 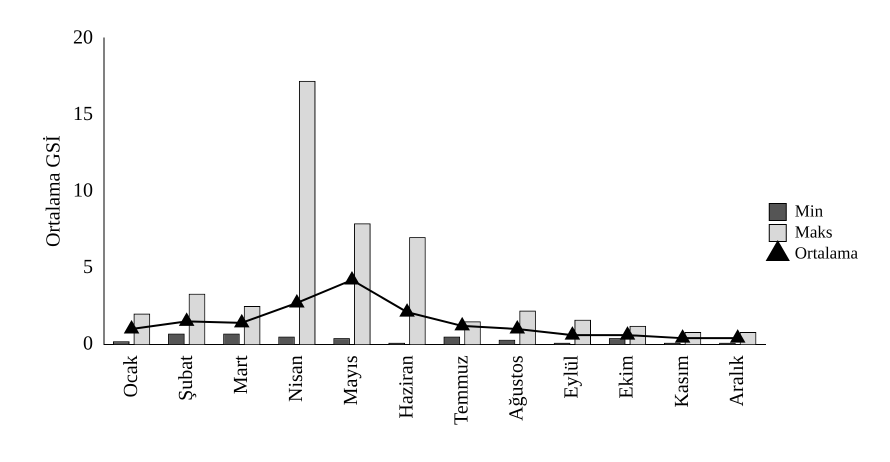 What do you see at coordinates (53, 191) in the screenshot?
I see `y-axis-title: Ortalama GSİ` at bounding box center [53, 191].